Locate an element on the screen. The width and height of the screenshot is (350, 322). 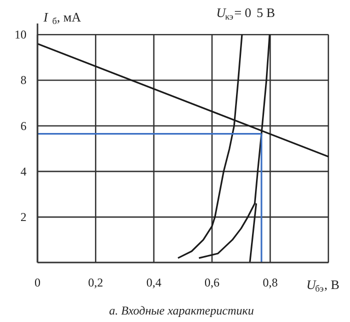
y-tick-label: 8 is located at coordinates (23, 80).